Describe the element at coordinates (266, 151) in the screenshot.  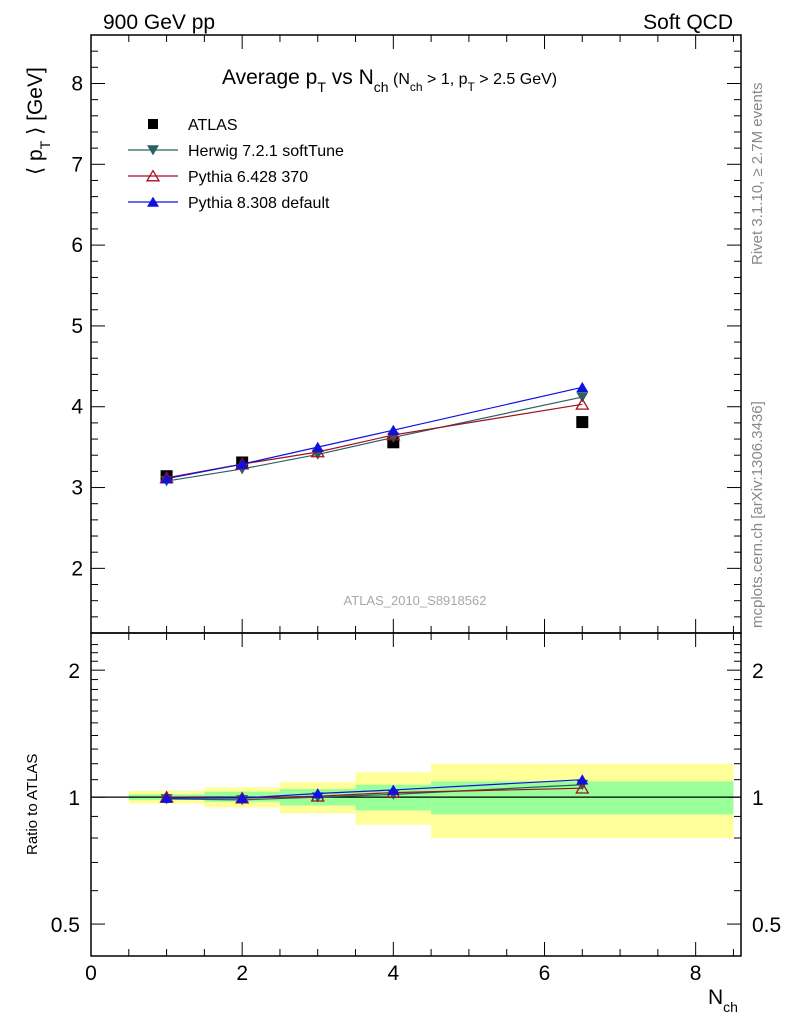
I see `legend-label-1: Herwig 7.2.1 softTune` at that location.